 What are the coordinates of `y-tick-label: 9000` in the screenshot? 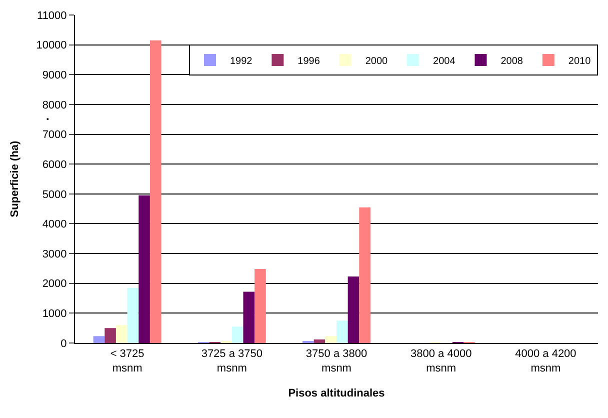 It's located at (54, 75).